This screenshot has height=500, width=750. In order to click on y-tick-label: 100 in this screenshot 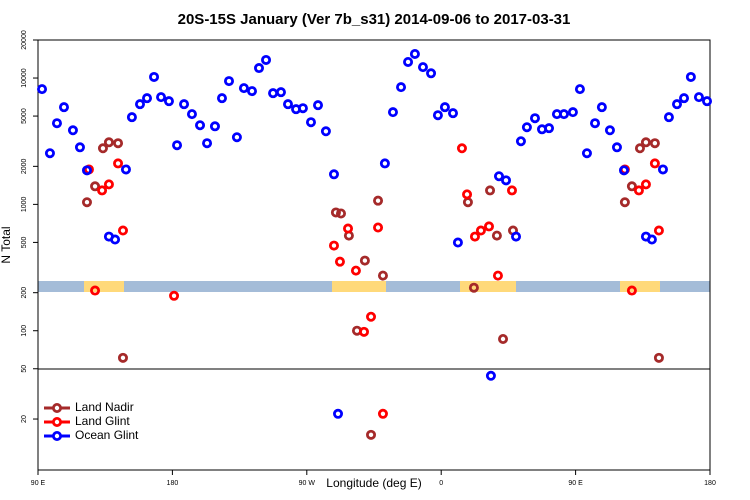, I will do `click(24, 331)`.